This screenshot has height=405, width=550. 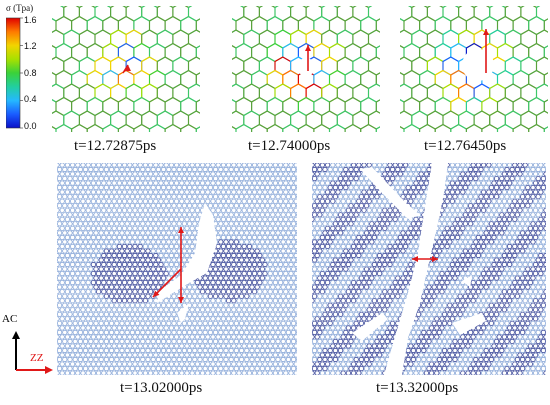 What do you see at coordinates (156, 293) in the screenshot?
I see `crack-arrow-diag-head` at bounding box center [156, 293].